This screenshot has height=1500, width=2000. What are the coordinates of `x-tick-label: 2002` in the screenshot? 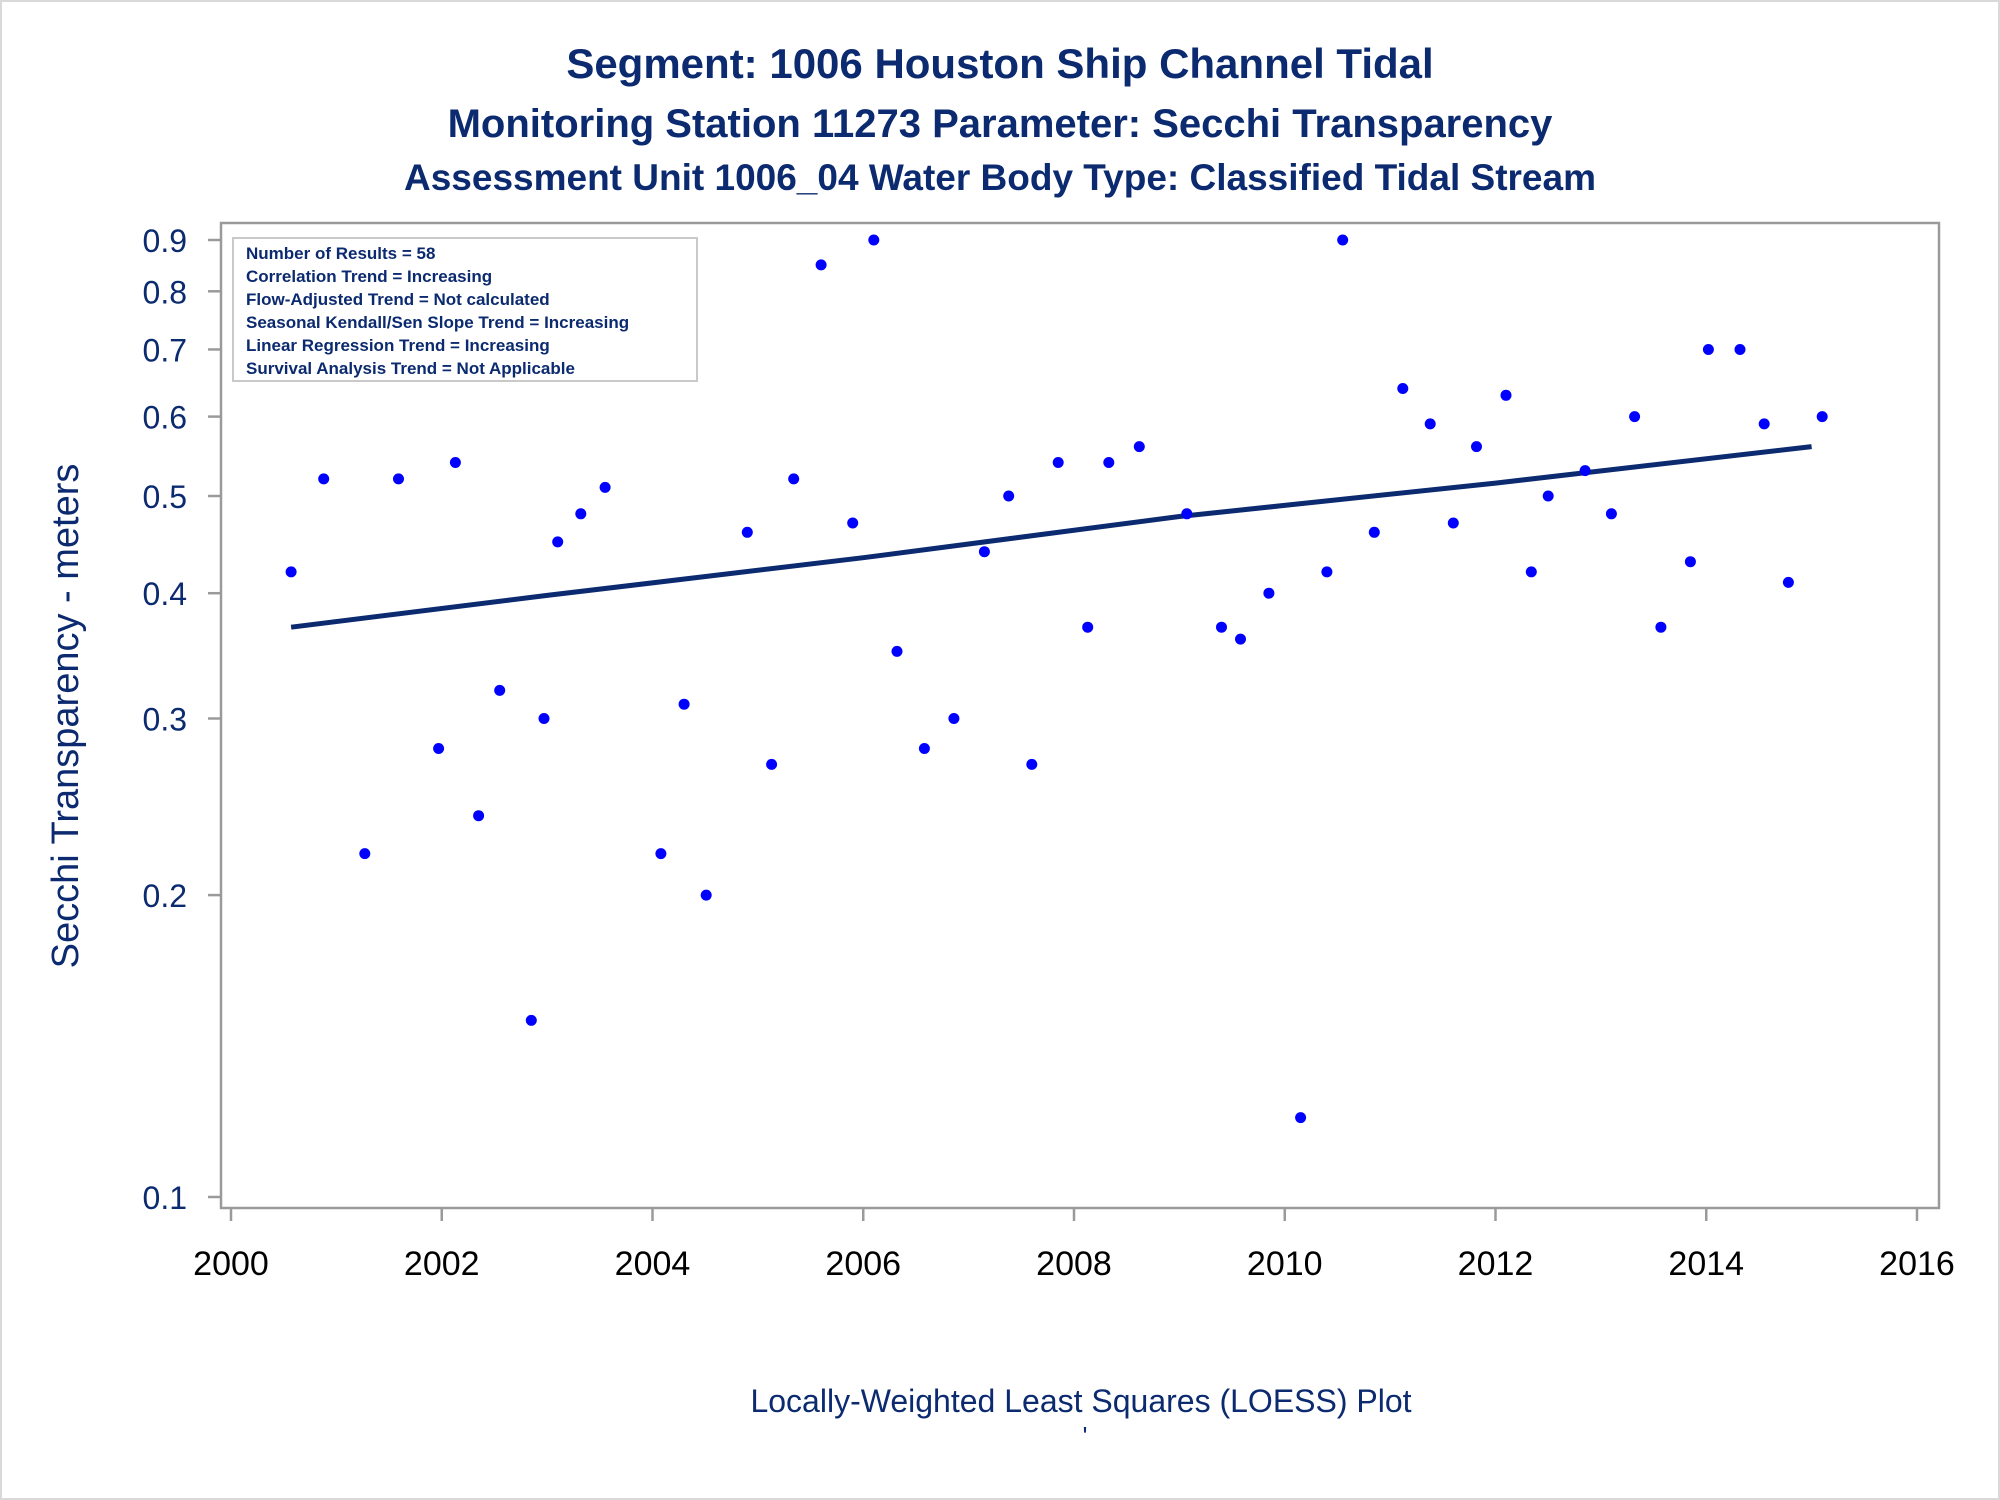 It's located at (442, 1264).